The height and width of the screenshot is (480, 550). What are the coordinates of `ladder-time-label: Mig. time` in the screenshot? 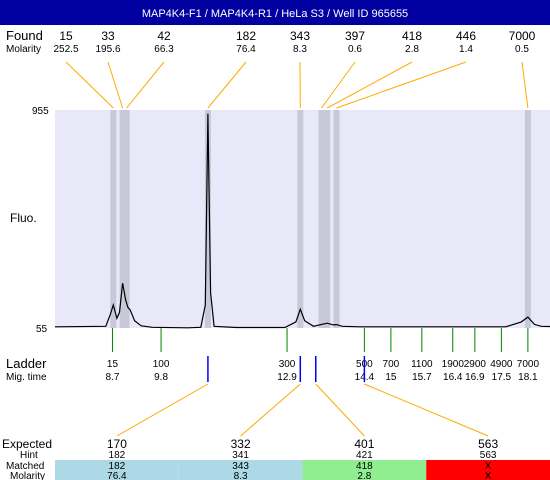 It's located at (26, 377).